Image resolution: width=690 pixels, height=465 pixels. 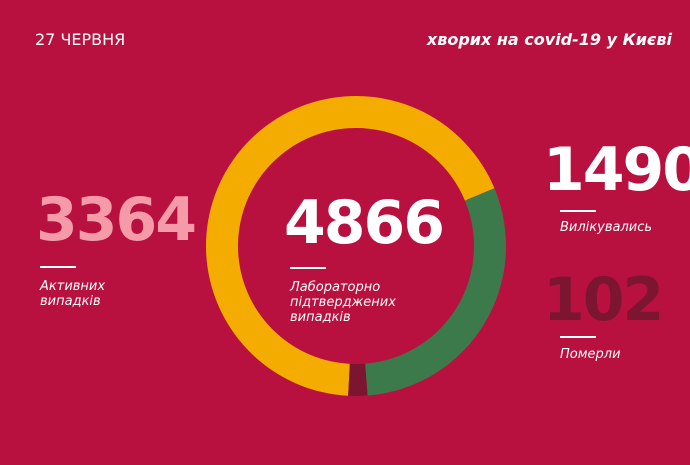 I want to click on category-label: Померли, so click(x=590, y=354).